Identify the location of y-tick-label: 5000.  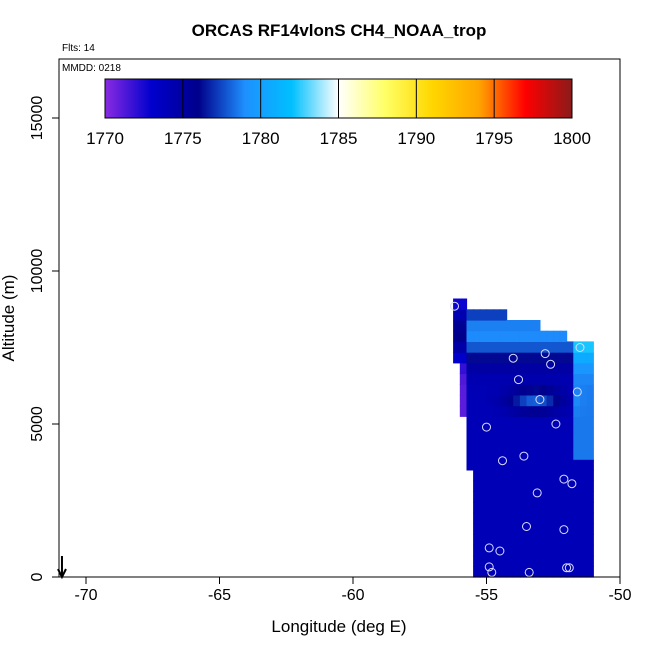
(37, 424).